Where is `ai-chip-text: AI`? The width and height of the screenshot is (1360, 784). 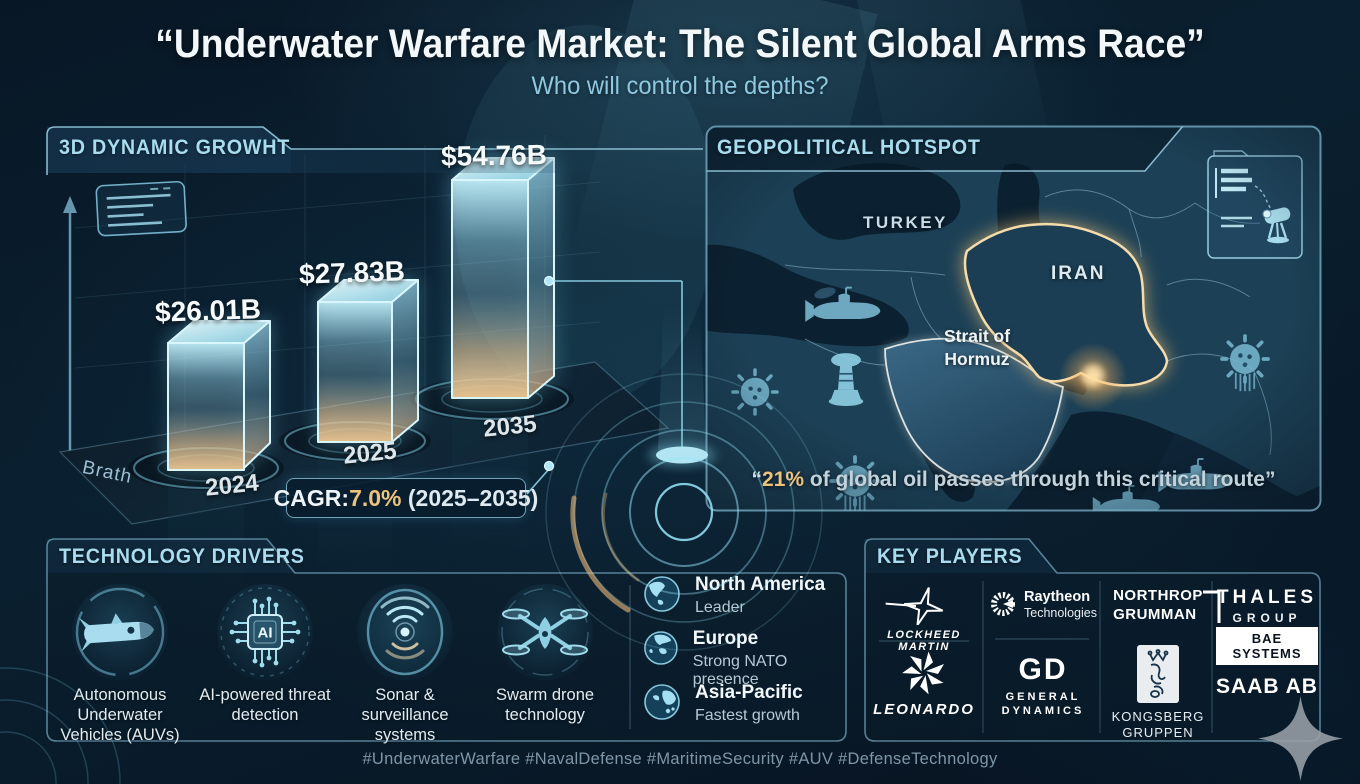
ai-chip-text: AI is located at coordinates (265, 633).